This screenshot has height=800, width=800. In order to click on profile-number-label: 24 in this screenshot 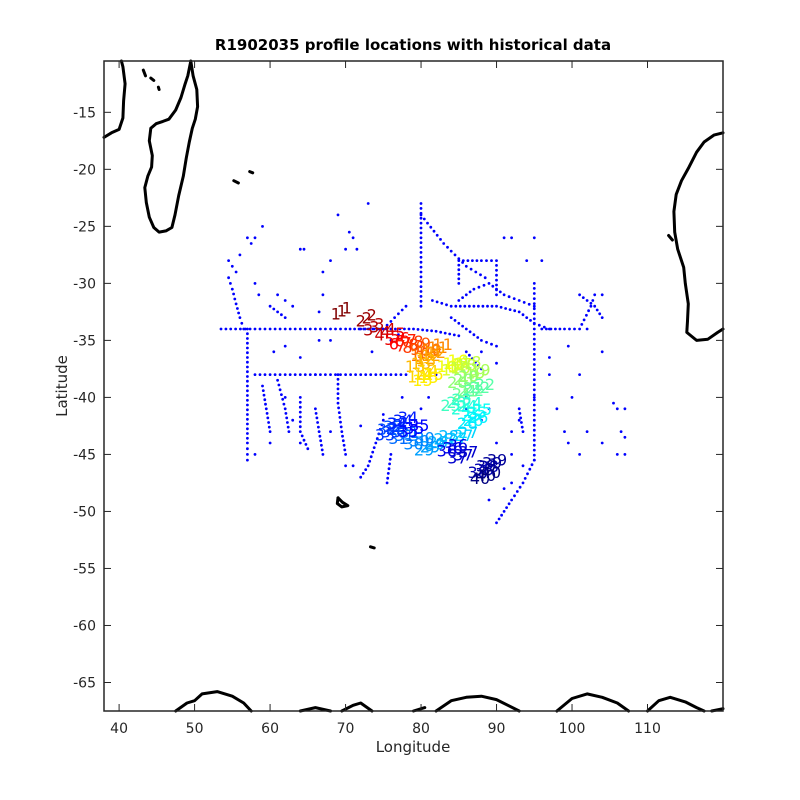, I will do `click(461, 408)`.